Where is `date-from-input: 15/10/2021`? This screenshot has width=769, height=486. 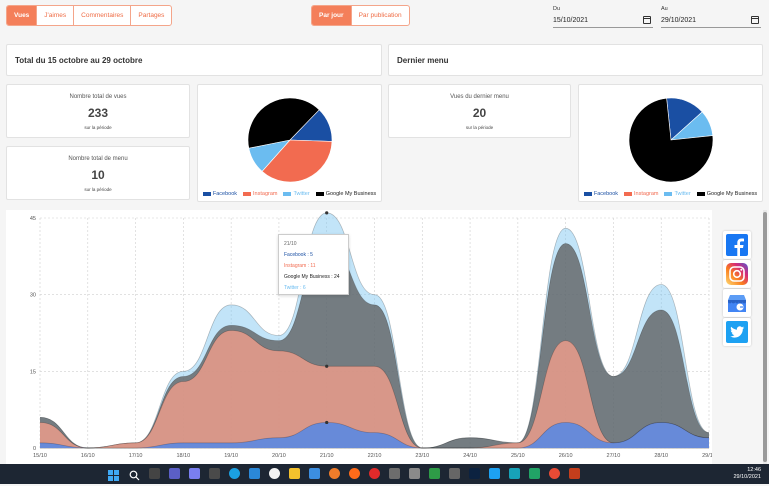
date-from-input: 15/10/2021 is located at coordinates (603, 21).